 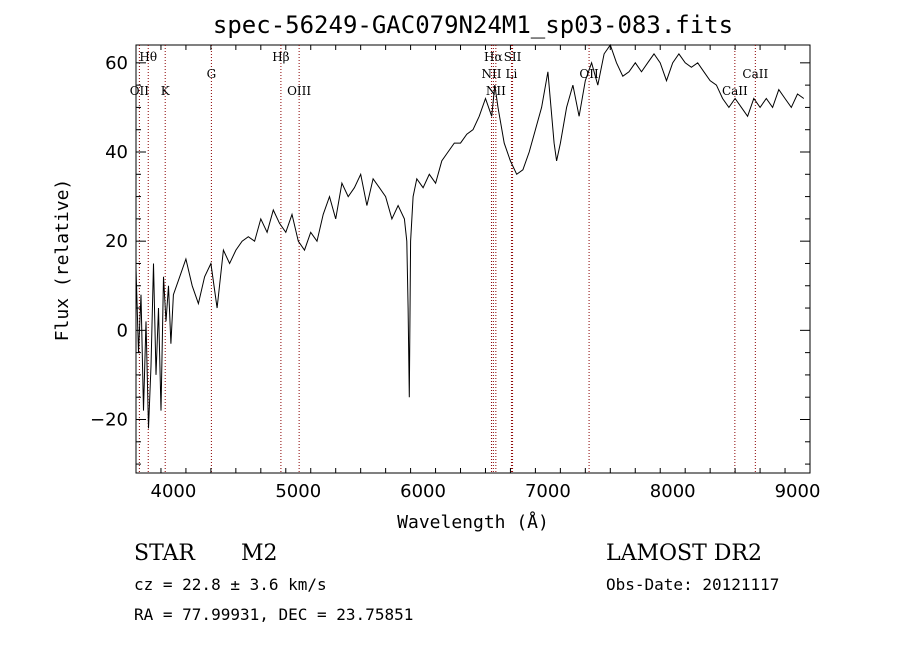 I want to click on y-tick-label: −20, so click(x=109, y=420).